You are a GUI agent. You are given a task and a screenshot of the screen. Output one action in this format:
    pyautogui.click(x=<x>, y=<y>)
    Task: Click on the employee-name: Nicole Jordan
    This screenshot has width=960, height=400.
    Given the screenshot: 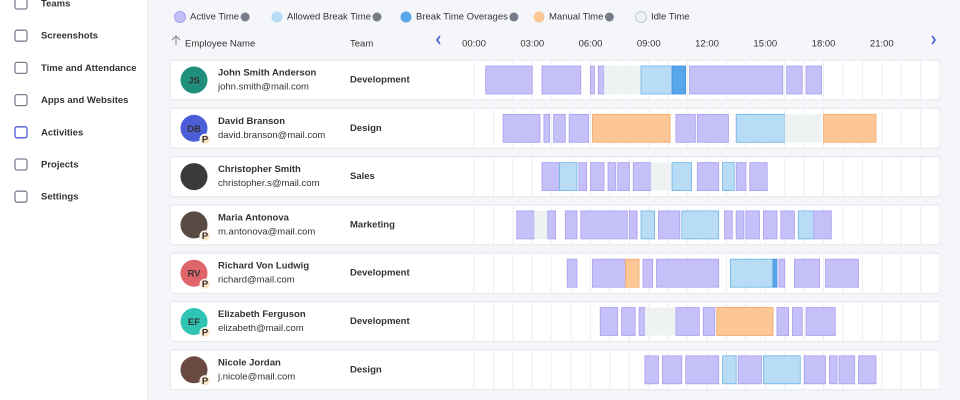 What is the action you would take?
    pyautogui.click(x=249, y=362)
    